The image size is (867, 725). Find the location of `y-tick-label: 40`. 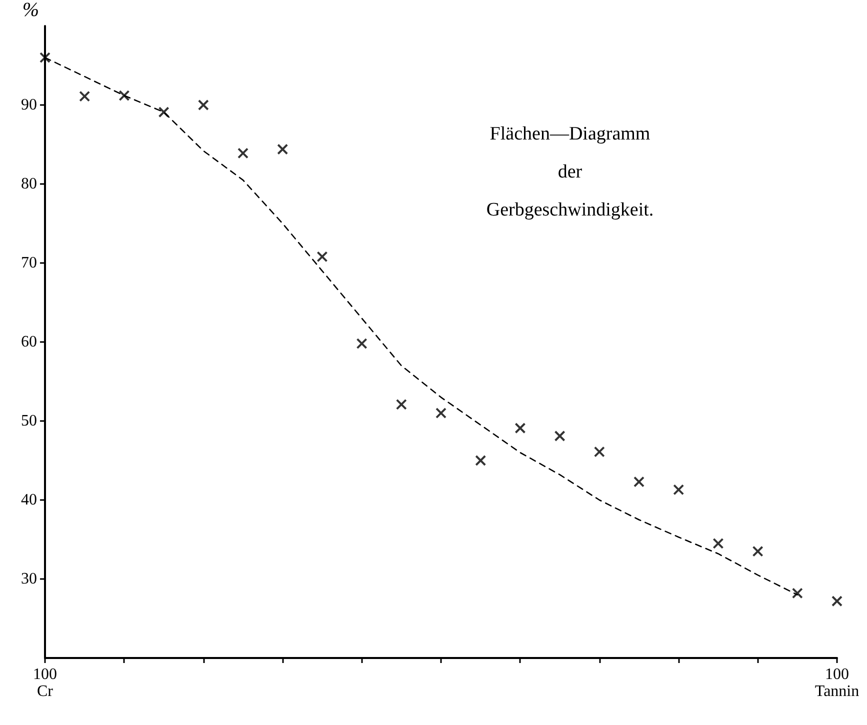

y-tick-label: 40 is located at coordinates (29, 500).